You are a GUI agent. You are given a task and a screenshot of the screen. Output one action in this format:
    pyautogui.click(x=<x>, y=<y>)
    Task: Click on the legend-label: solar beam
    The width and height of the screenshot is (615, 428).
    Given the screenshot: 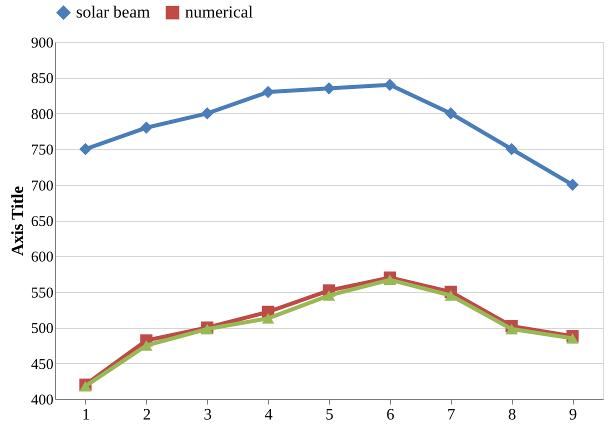 What is the action you would take?
    pyautogui.click(x=113, y=12)
    